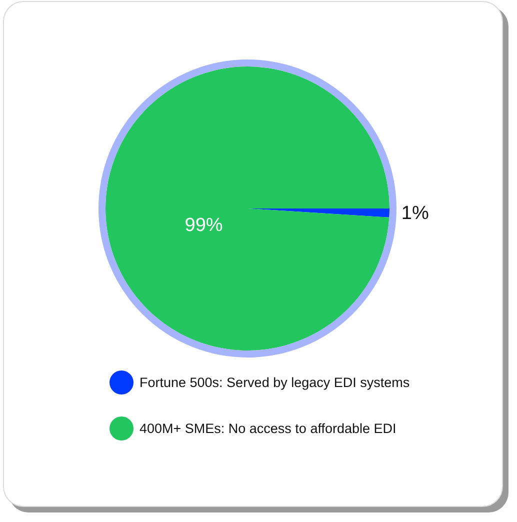  I want to click on data-label: 1%, so click(415, 213).